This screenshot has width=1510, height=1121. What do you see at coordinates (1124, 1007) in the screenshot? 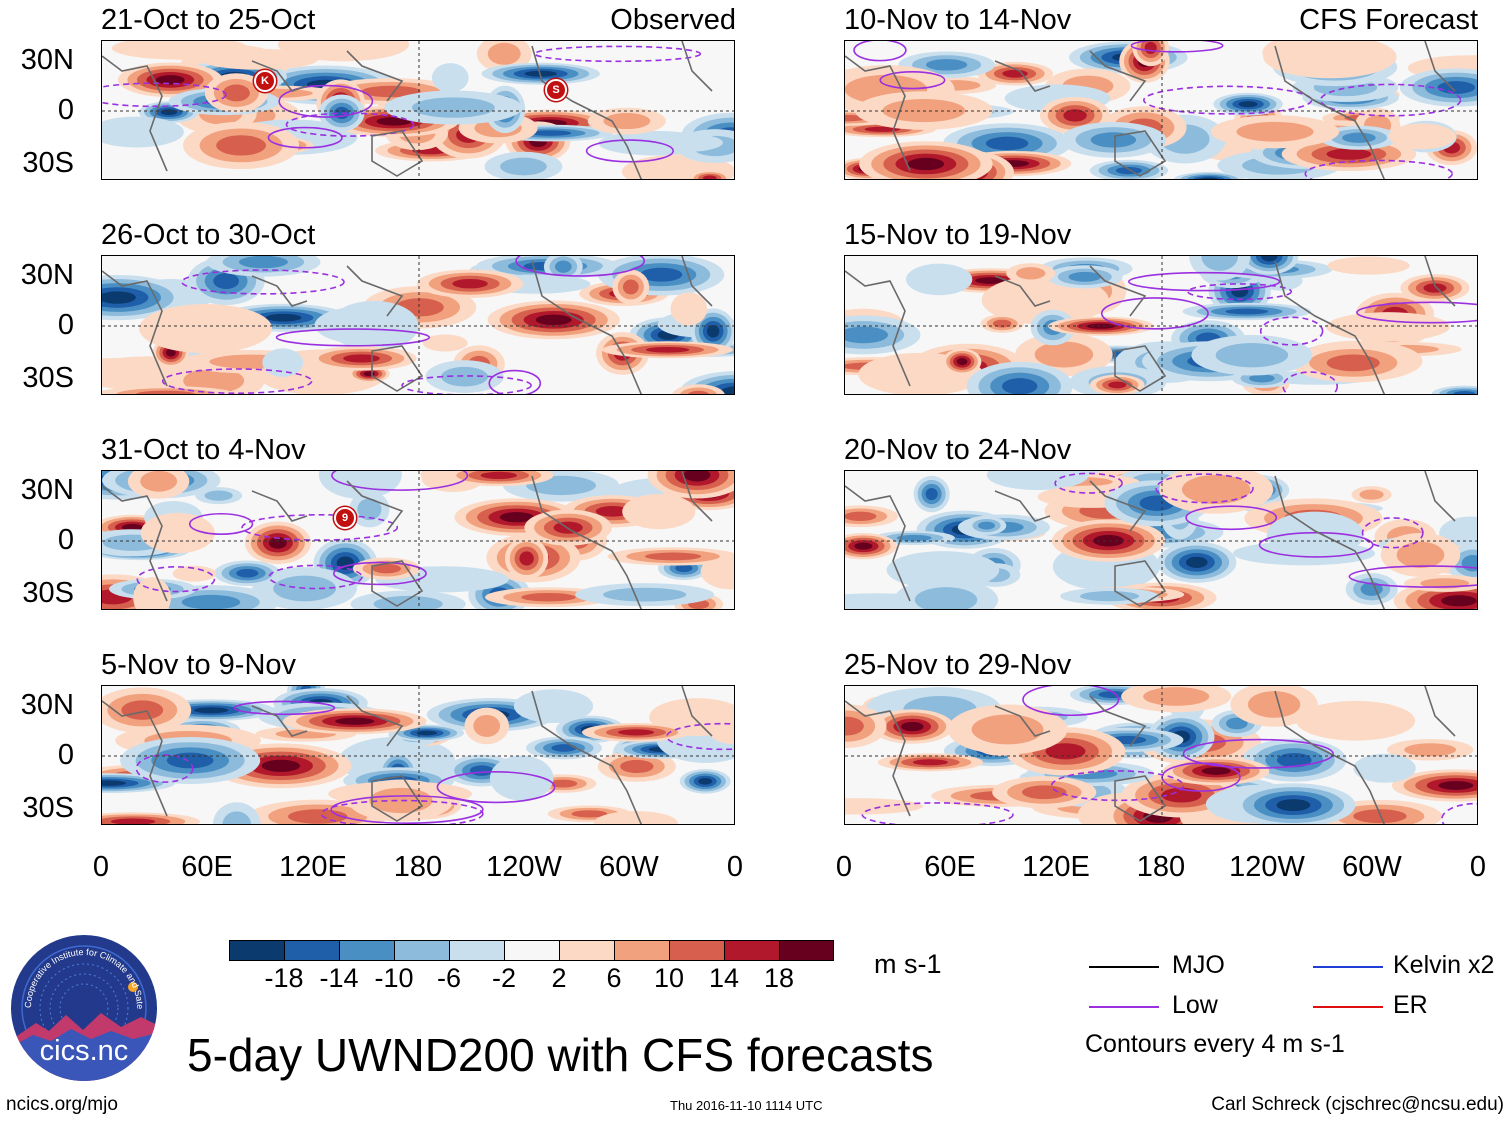
I see `legend-line-low` at bounding box center [1124, 1007].